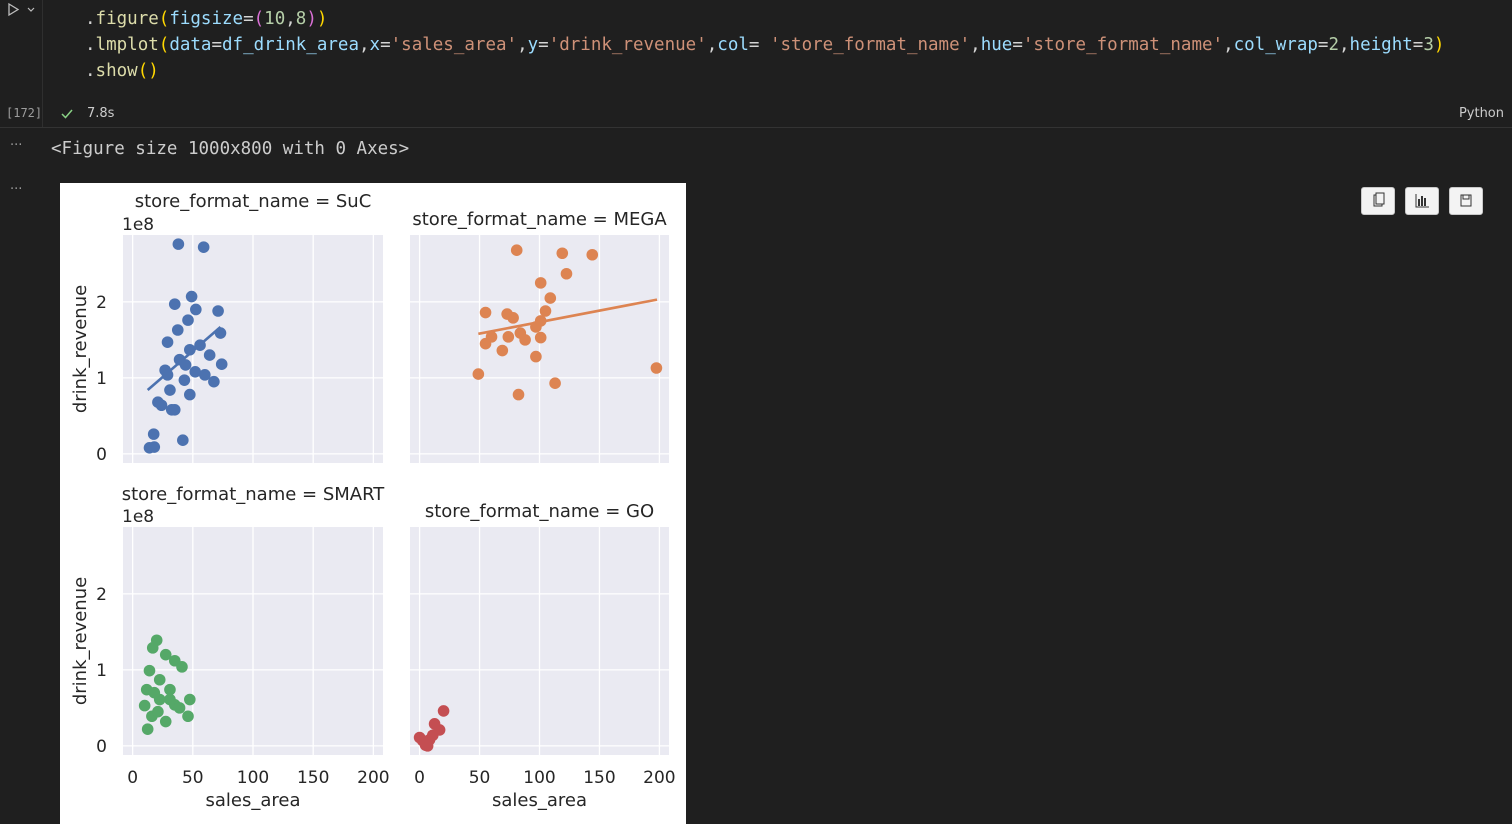  I want to click on code-token: ., so click(90, 71).